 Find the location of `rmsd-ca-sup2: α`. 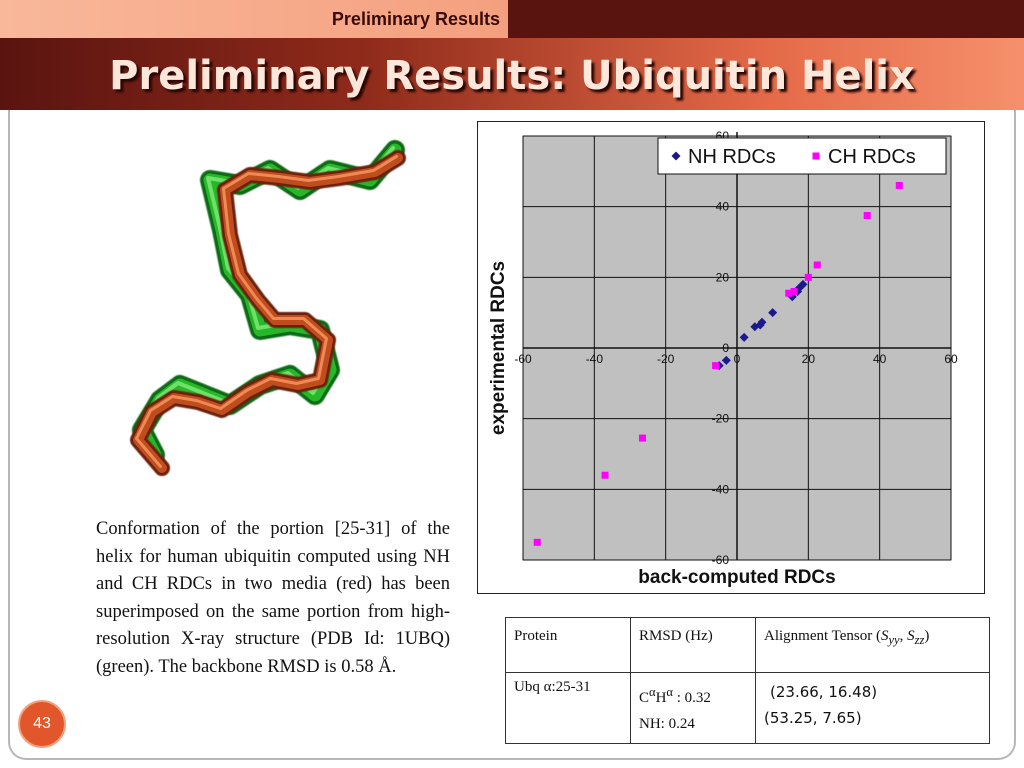

rmsd-ca-sup2: α is located at coordinates (669, 692).